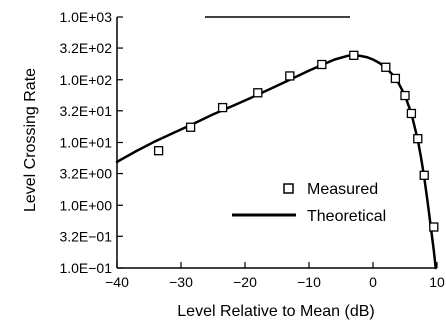  I want to click on legend-measured-label: Measured, so click(342, 189).